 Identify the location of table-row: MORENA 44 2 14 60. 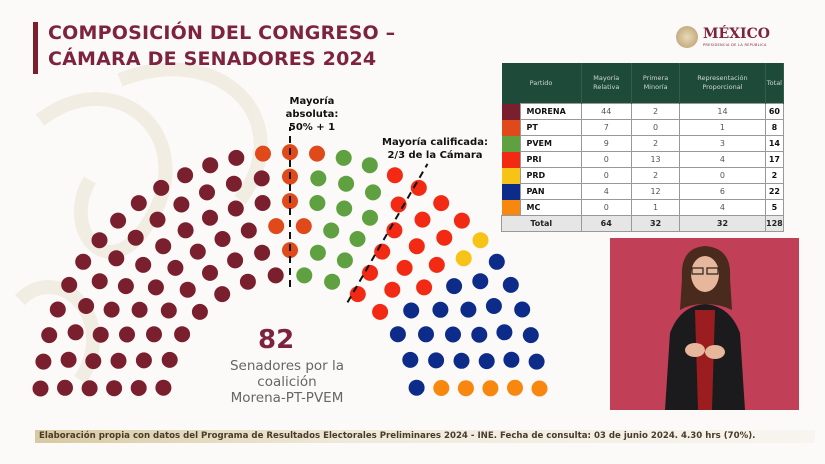
(643, 111).